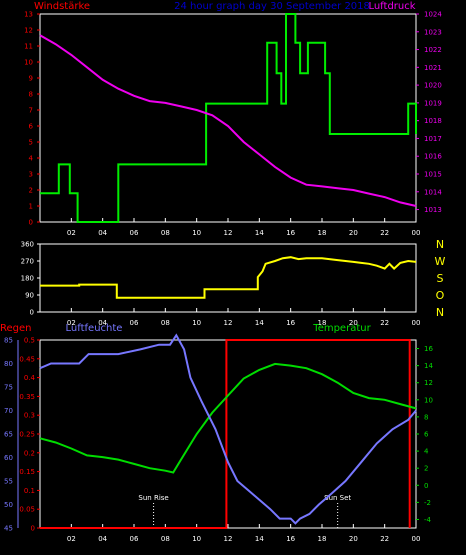 Image resolution: width=466 pixels, height=555 pixels. Describe the element at coordinates (27, 435) in the screenshot. I see `rain-tick-label: 0.25` at that location.